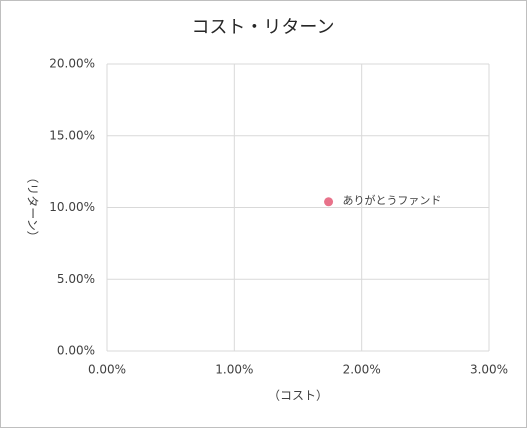 The width and height of the screenshot is (527, 428). I want to click on x-tick-label: 2.00%, so click(362, 370).